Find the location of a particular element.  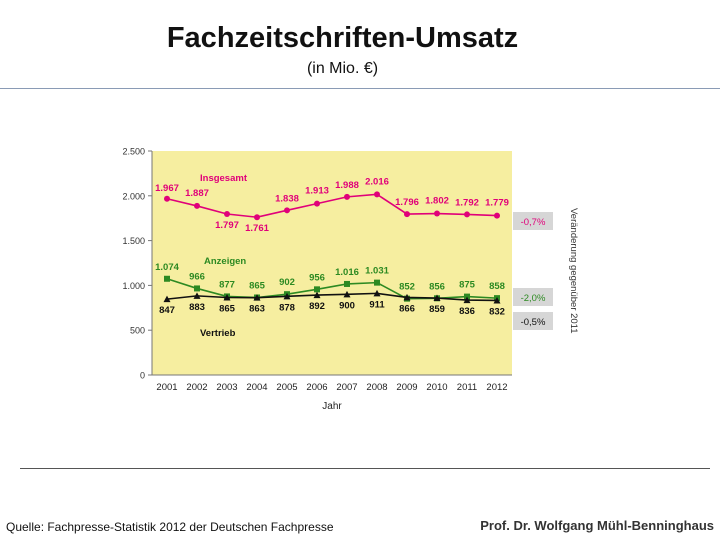

change-value: -0,7% is located at coordinates (533, 222).